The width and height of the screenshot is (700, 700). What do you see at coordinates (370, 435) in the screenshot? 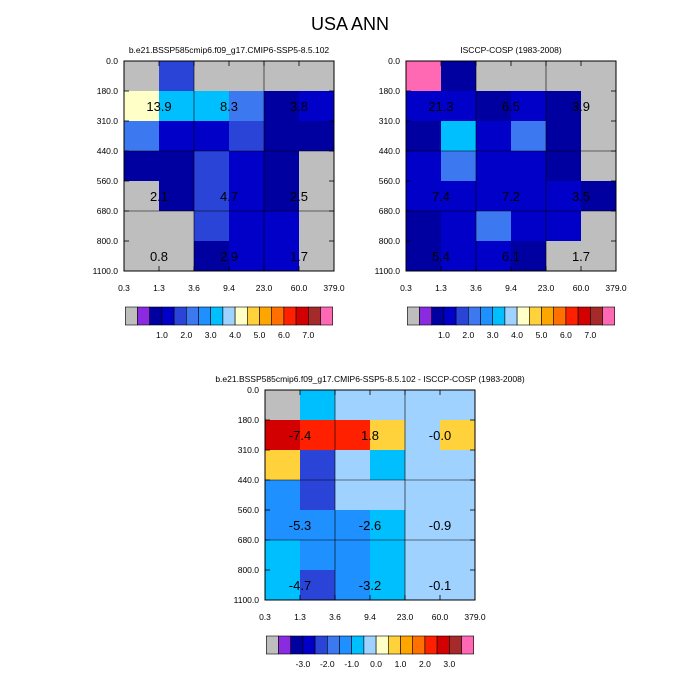
I see `cell-value-label: 1.8` at bounding box center [370, 435].